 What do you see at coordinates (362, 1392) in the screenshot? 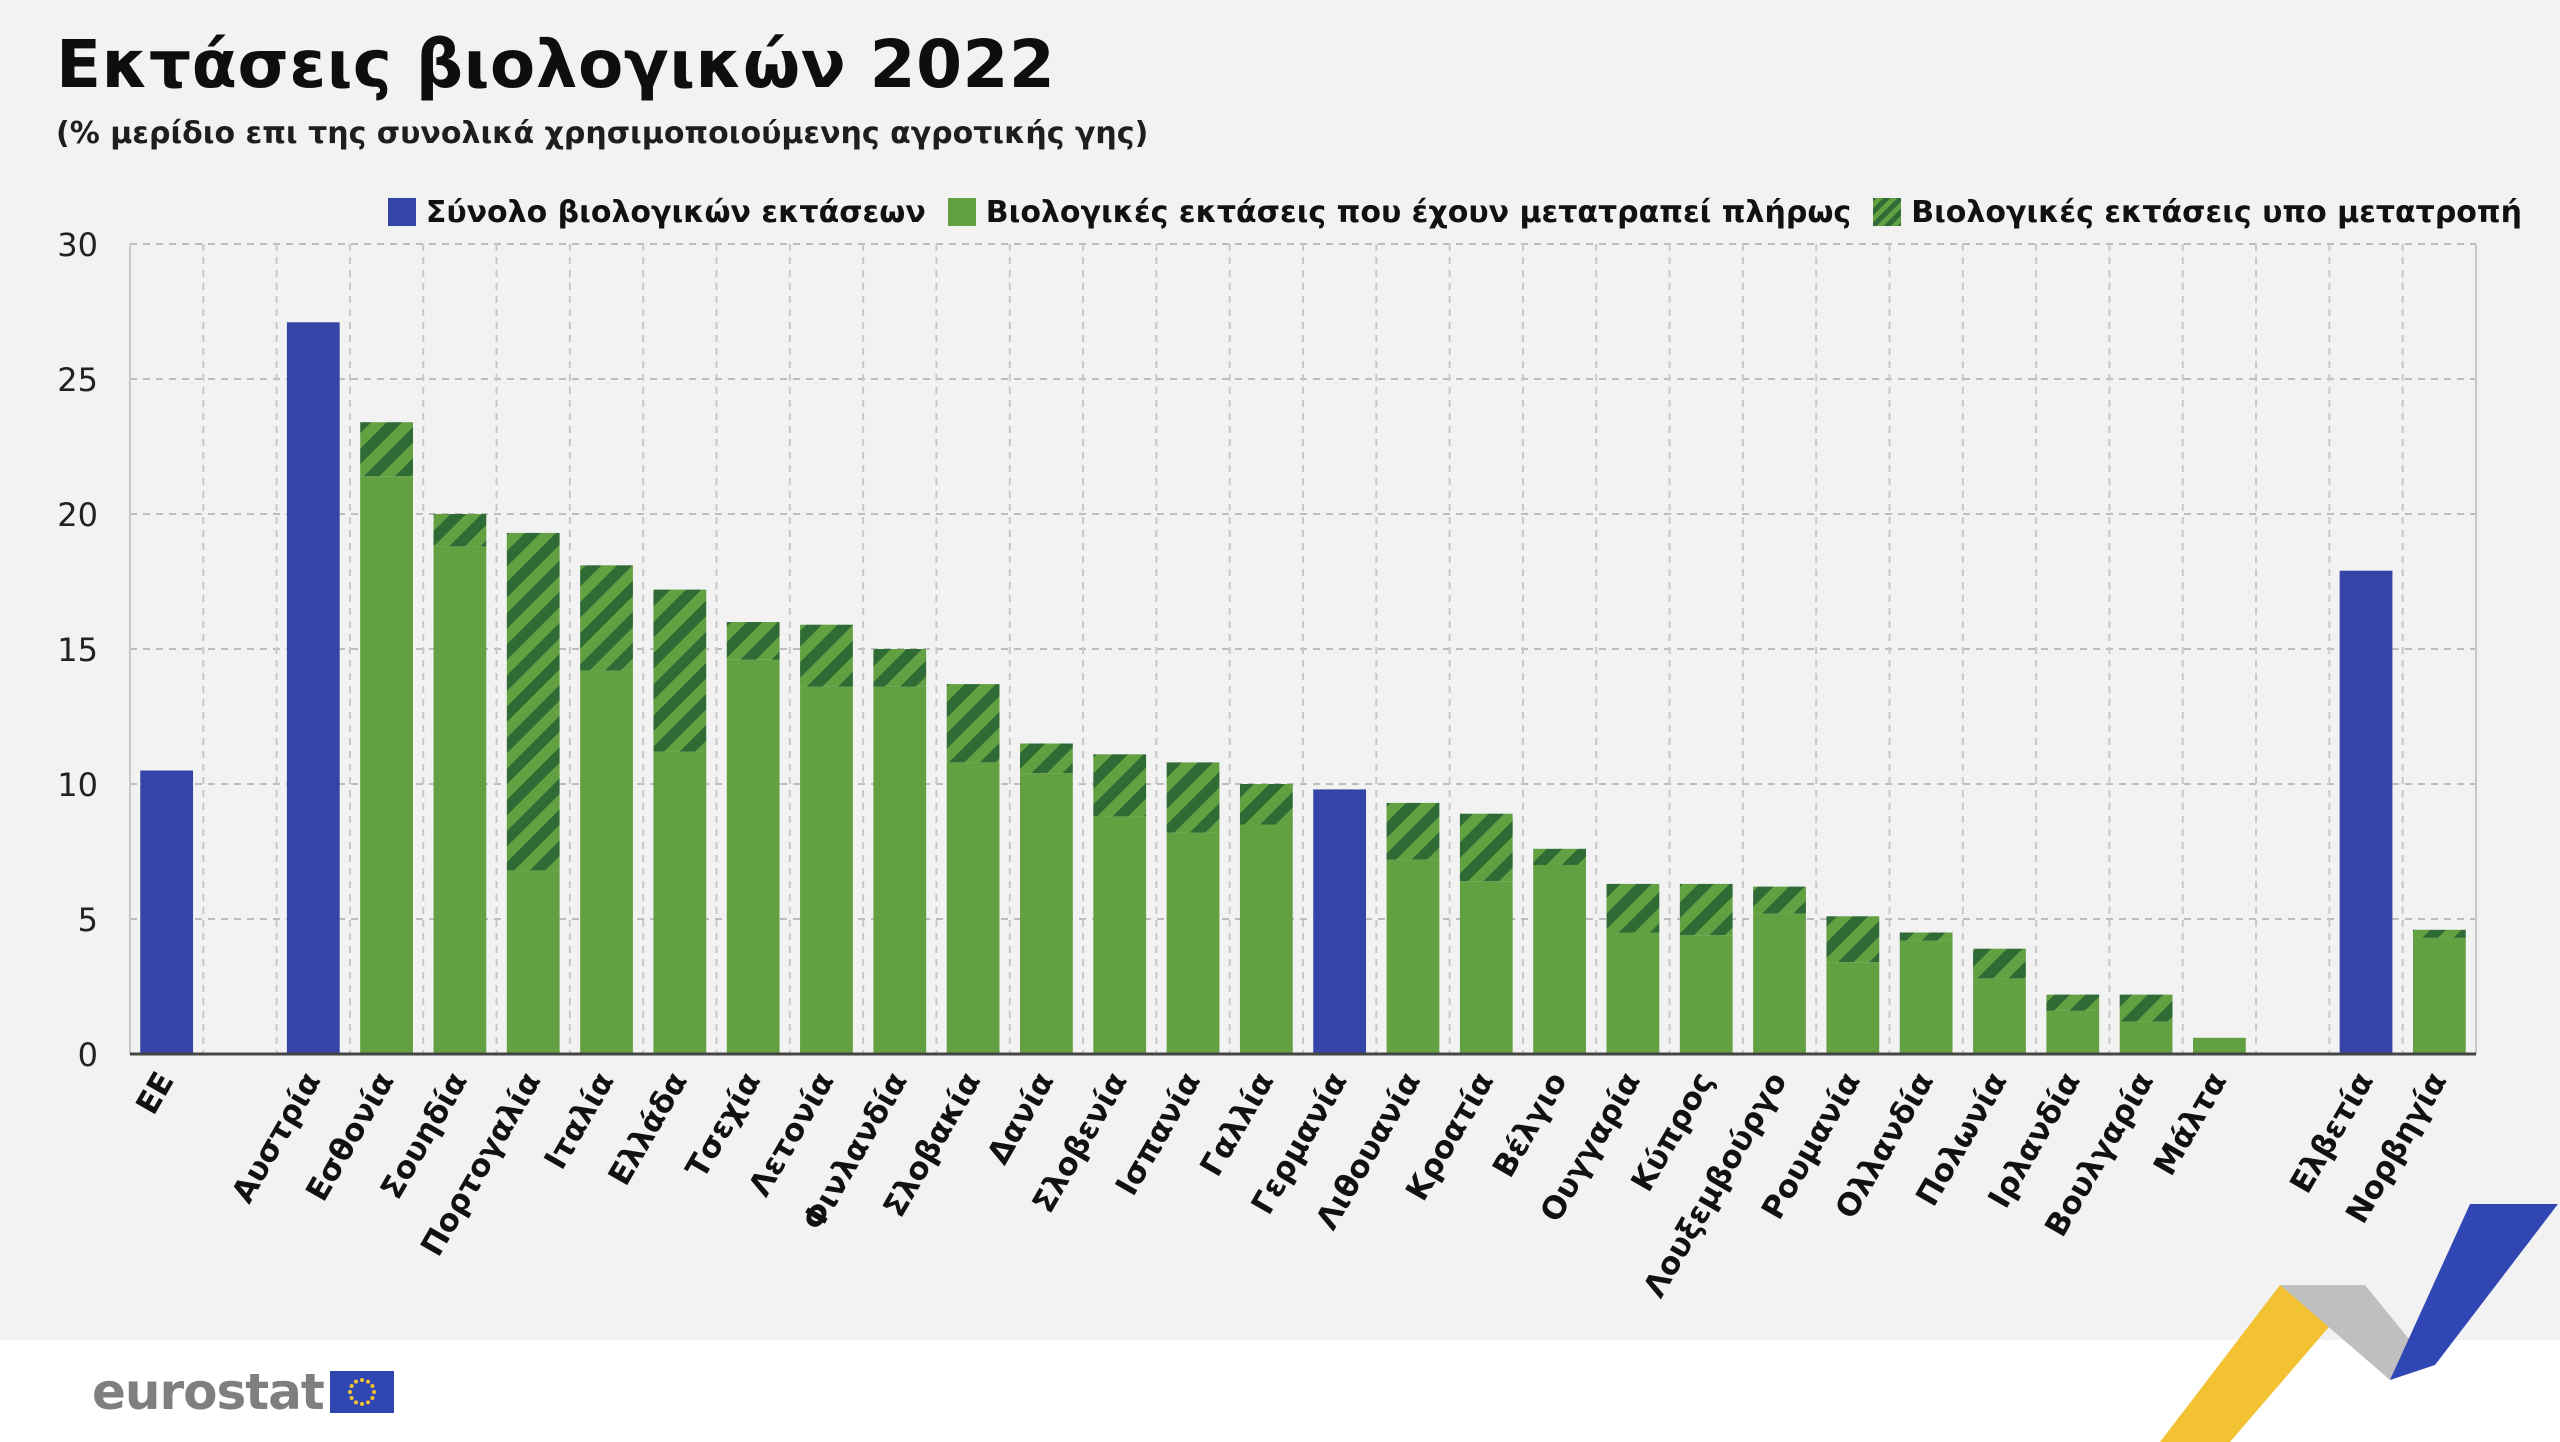
I see `eu-flag-icon` at bounding box center [362, 1392].